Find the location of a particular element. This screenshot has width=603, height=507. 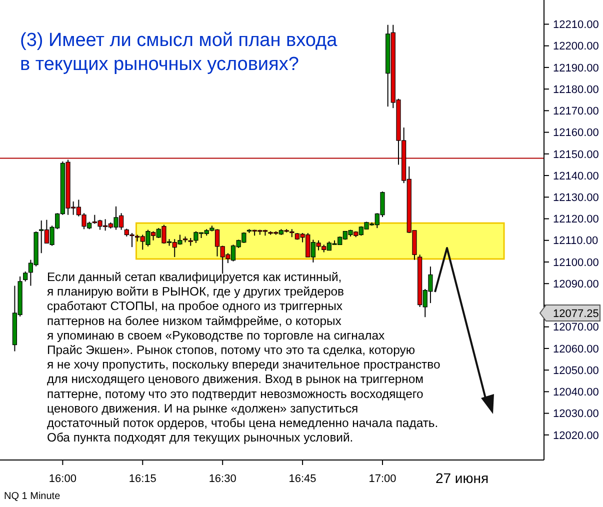

y-tick-label: 12190.00 is located at coordinates (576, 68).